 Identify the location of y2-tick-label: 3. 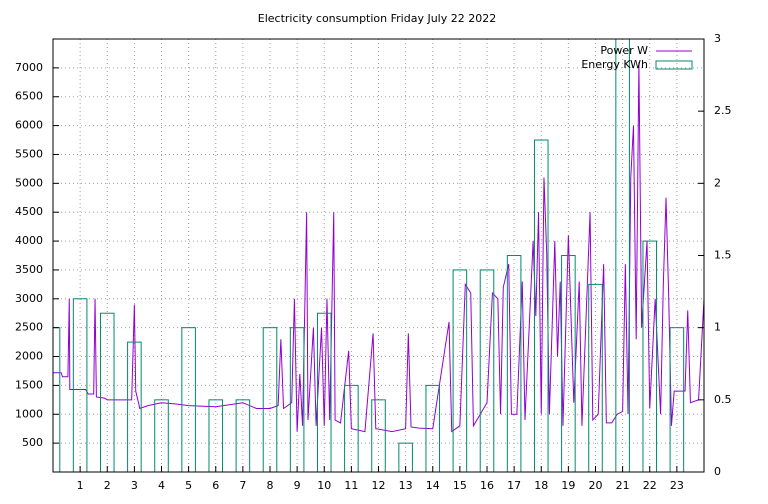
(717, 38).